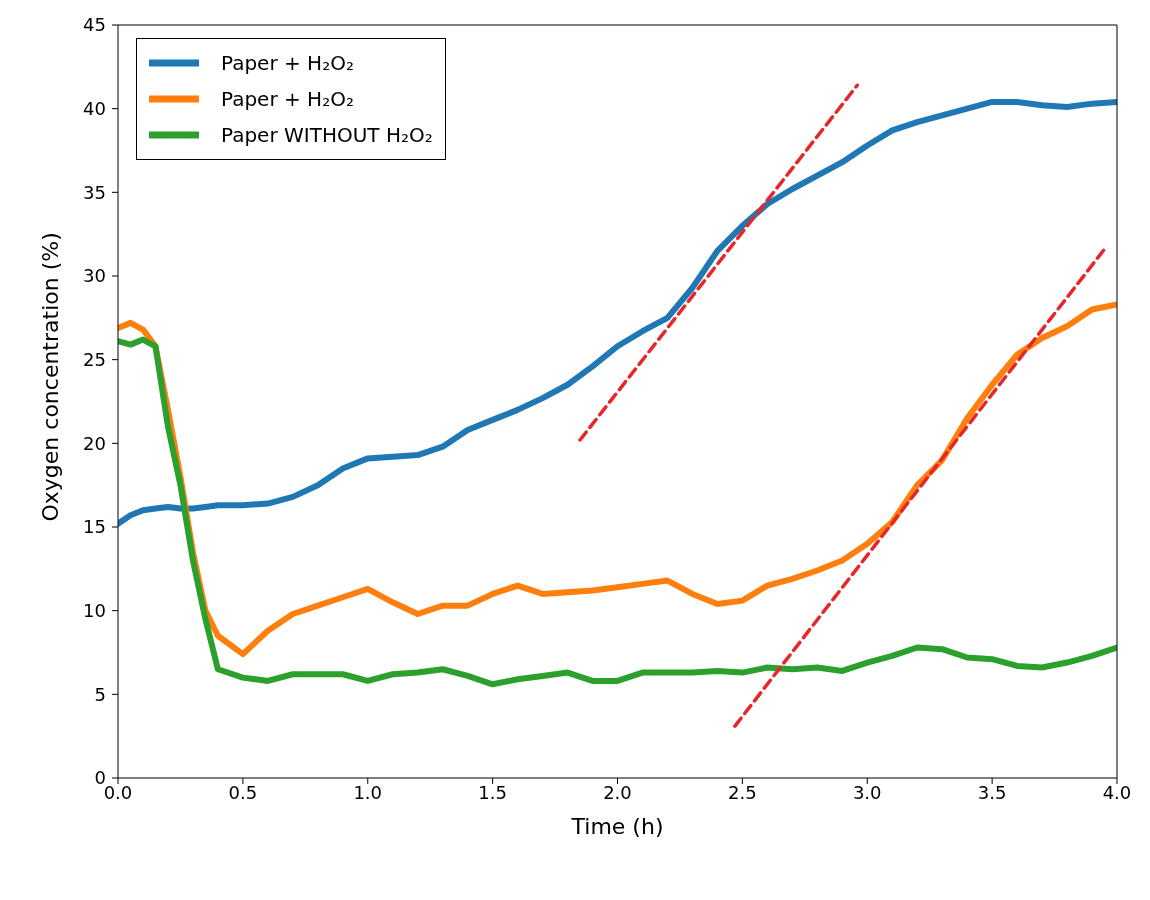 The image size is (1150, 900). I want to click on y-tick-label: 10, so click(94, 610).